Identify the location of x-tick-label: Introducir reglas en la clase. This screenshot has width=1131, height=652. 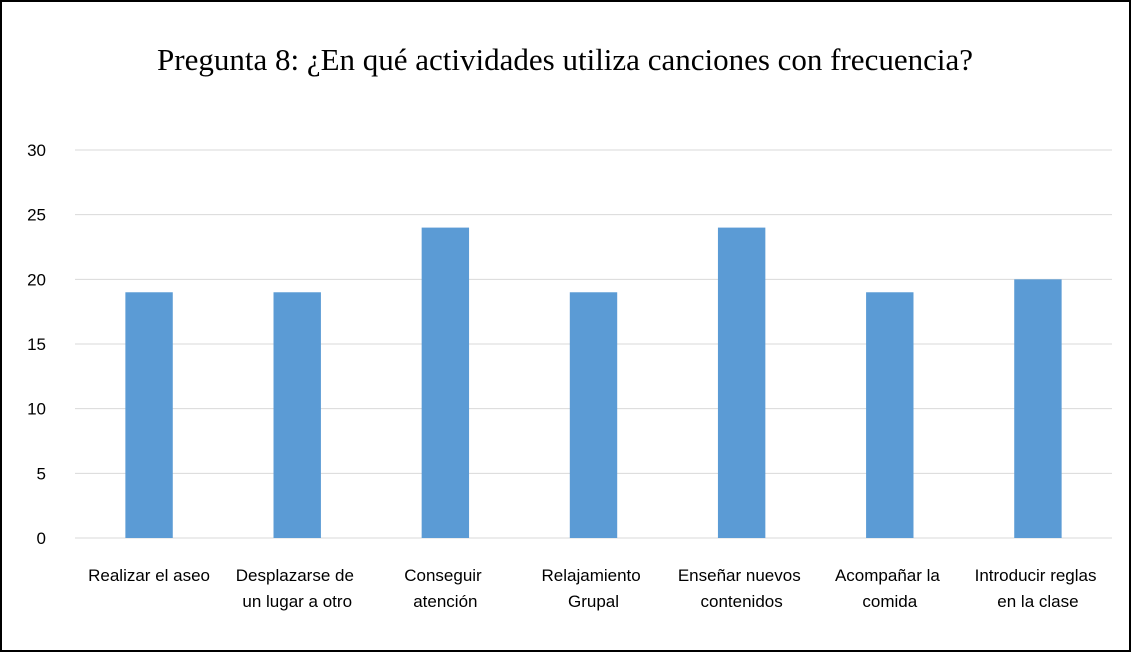
(1038, 588).